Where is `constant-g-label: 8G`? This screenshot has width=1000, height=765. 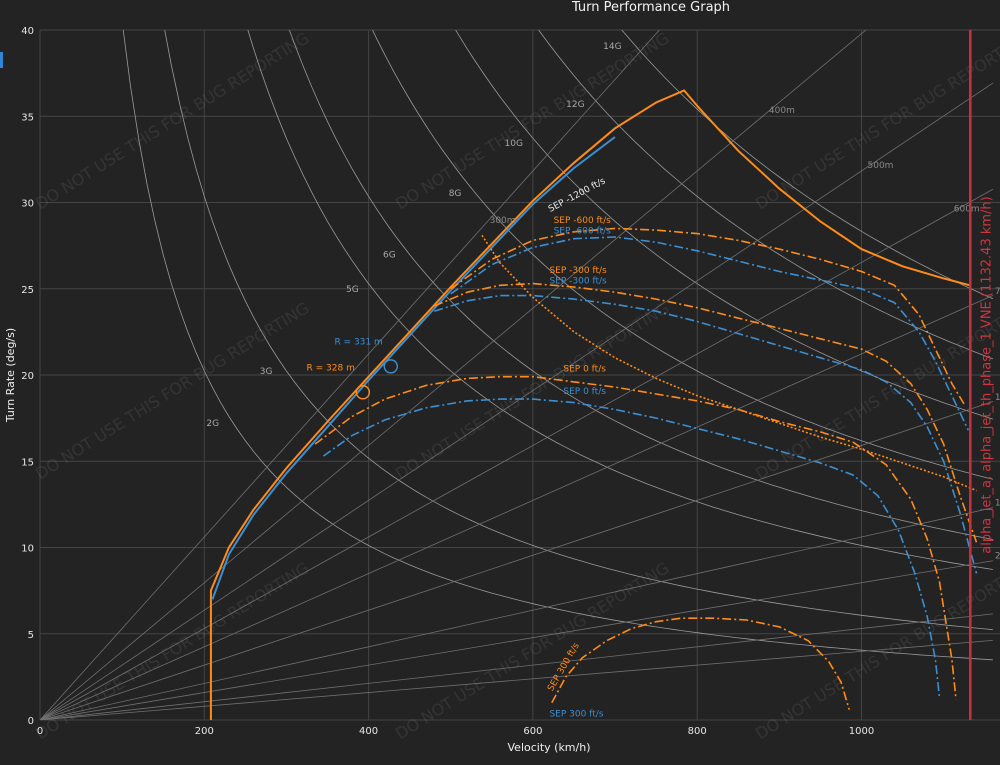
constant-g-label: 8G is located at coordinates (455, 194).